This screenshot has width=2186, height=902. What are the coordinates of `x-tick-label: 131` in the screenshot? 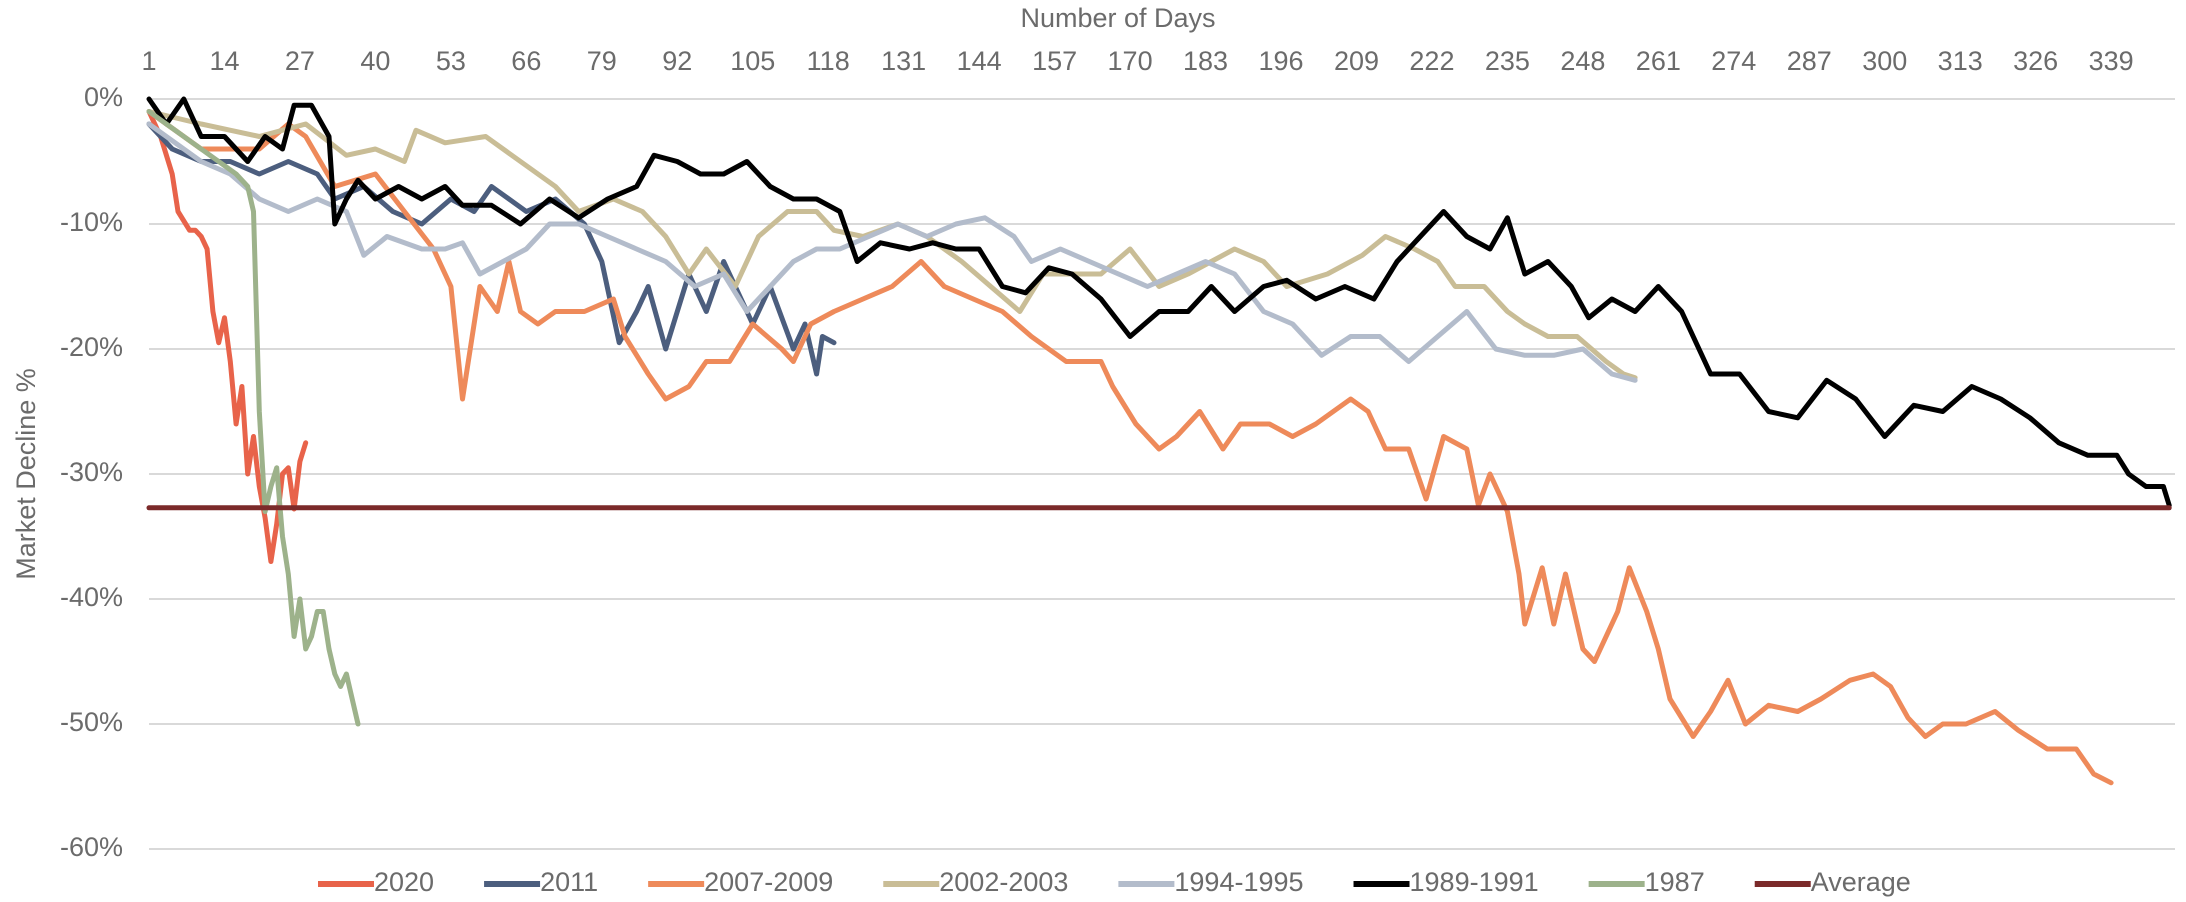 It's located at (903, 61).